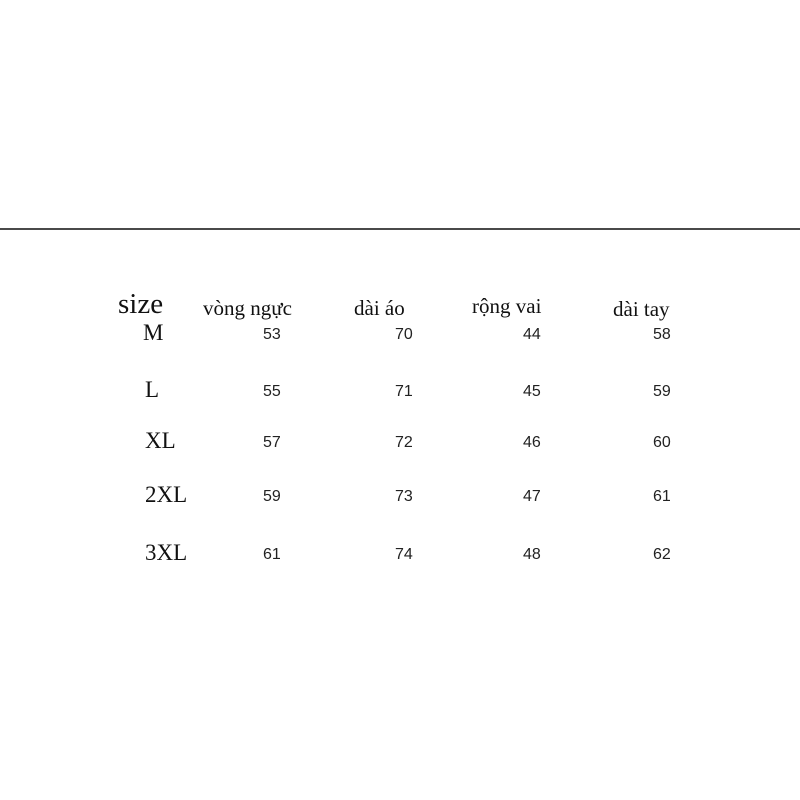 Image resolution: width=800 pixels, height=800 pixels. What do you see at coordinates (153, 332) in the screenshot?
I see `size-label: M` at bounding box center [153, 332].